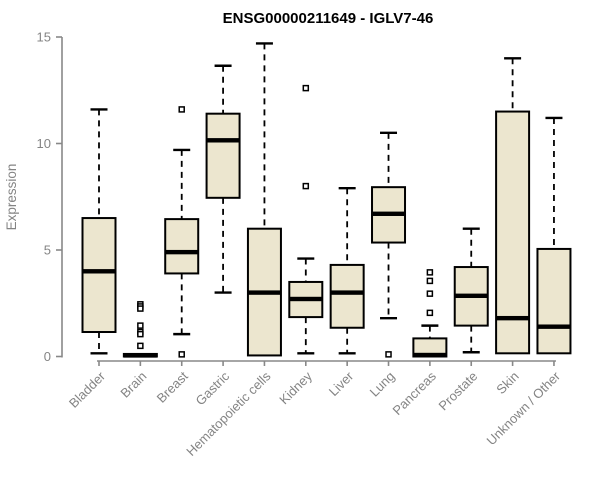 Image resolution: width=600 pixels, height=500 pixels. I want to click on box-gastric, so click(223, 155).